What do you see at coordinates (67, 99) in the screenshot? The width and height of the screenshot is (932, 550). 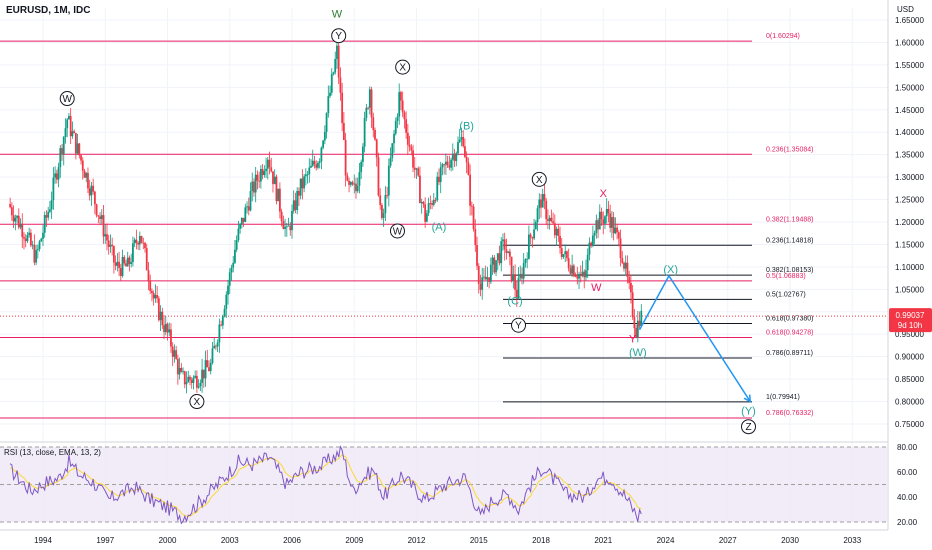 I see `wave-label: W` at bounding box center [67, 99].